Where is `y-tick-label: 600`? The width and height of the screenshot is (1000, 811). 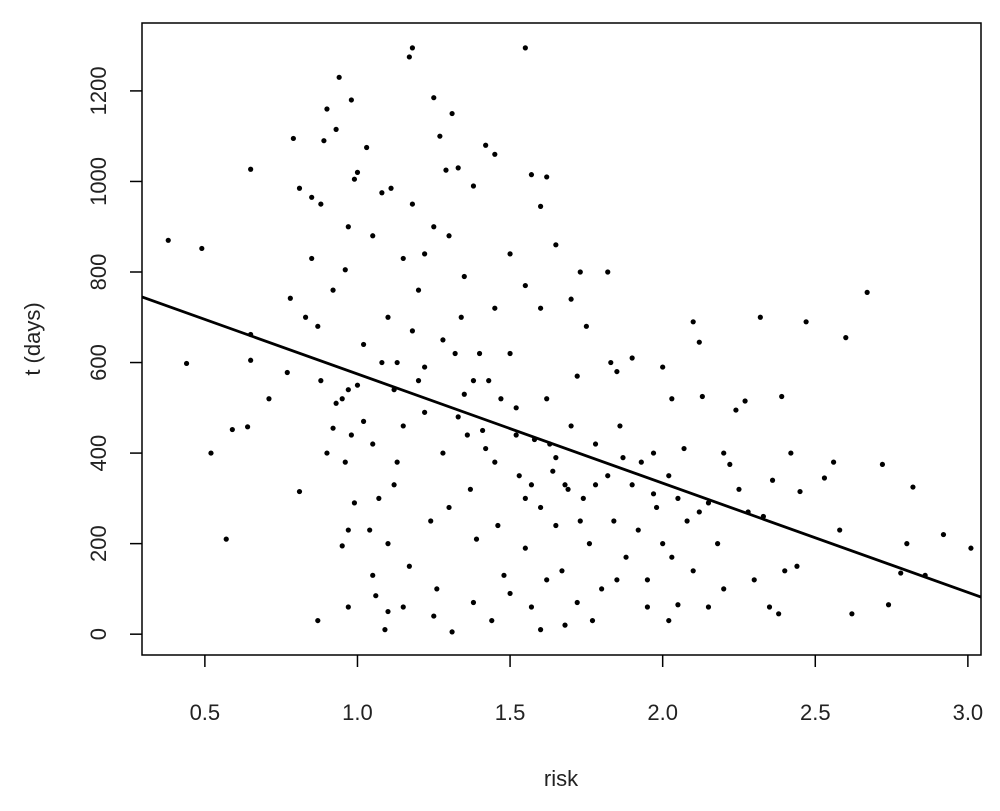 y-tick-label: 600 is located at coordinates (98, 362).